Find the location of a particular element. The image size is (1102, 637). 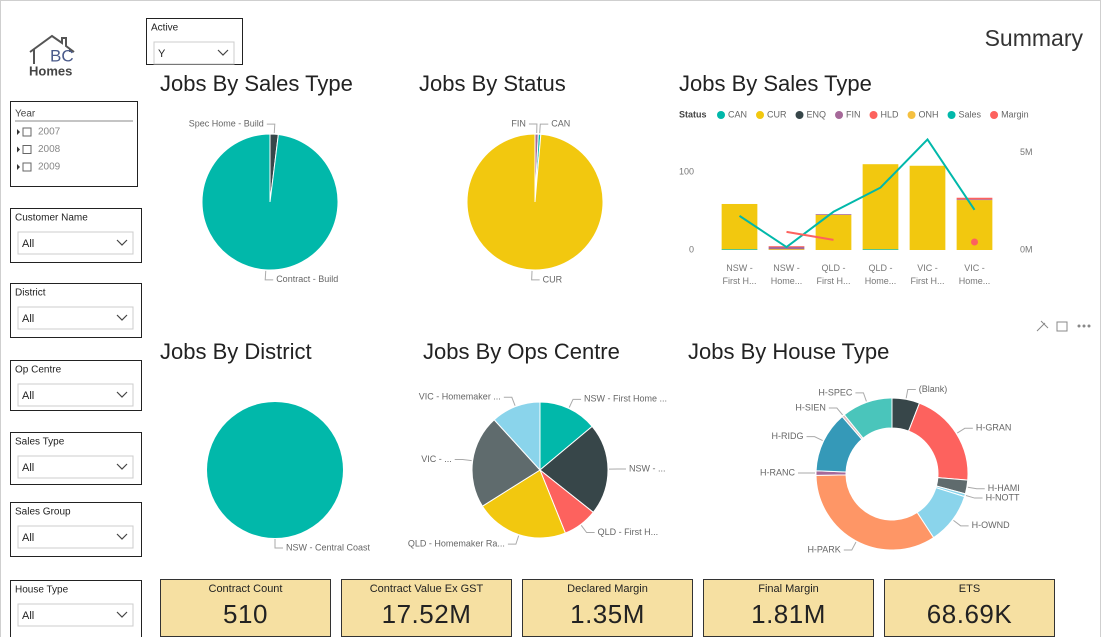

legend-label: FIN is located at coordinates (853, 114).